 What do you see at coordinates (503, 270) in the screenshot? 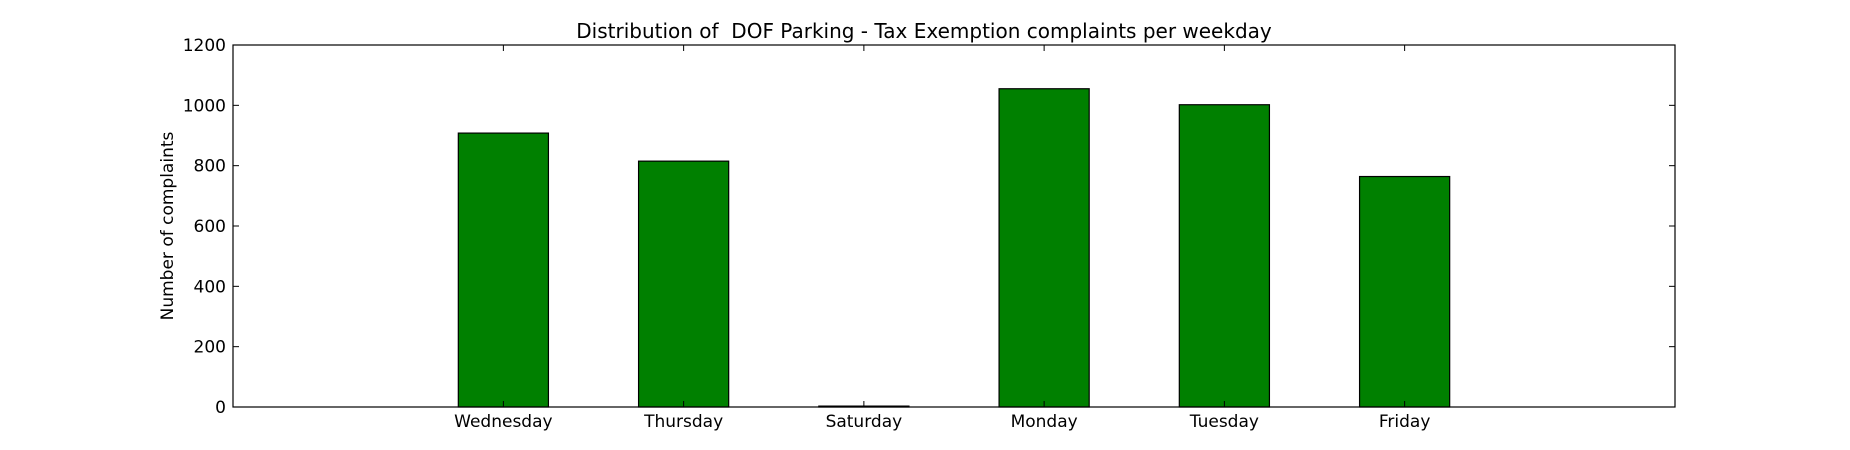
I see `bar-wednesday` at bounding box center [503, 270].